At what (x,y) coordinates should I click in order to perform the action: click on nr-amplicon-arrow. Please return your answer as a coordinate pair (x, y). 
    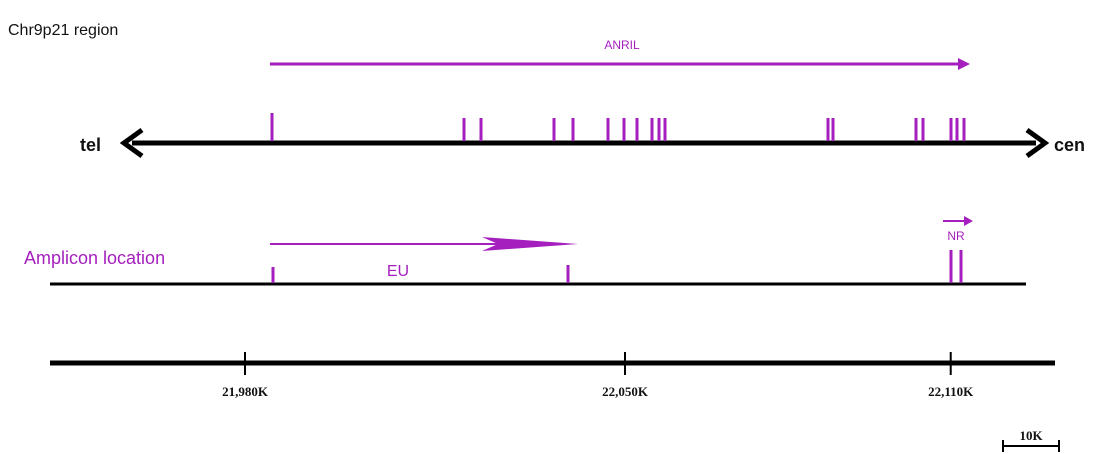
    Looking at the image, I should click on (958, 221).